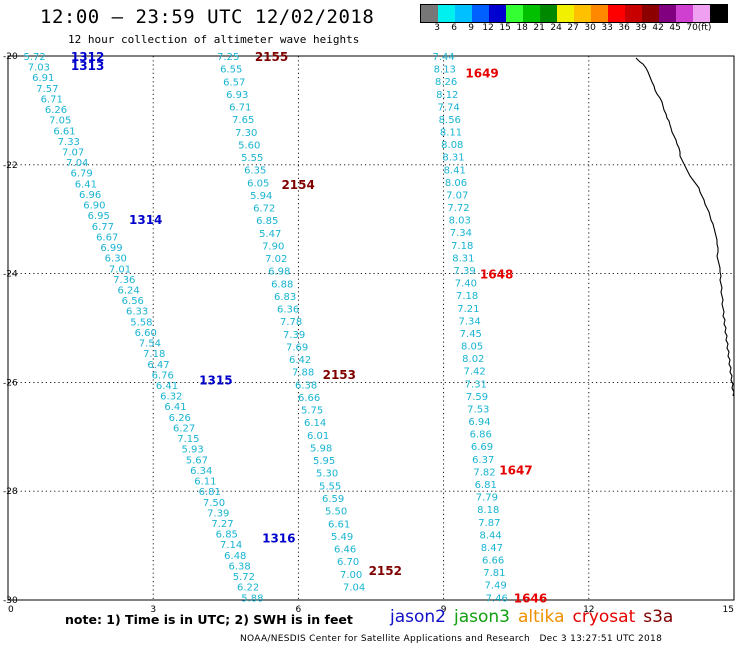 The image size is (740, 650). What do you see at coordinates (297, 185) in the screenshot?
I see `pass-label: 2154` at bounding box center [297, 185].